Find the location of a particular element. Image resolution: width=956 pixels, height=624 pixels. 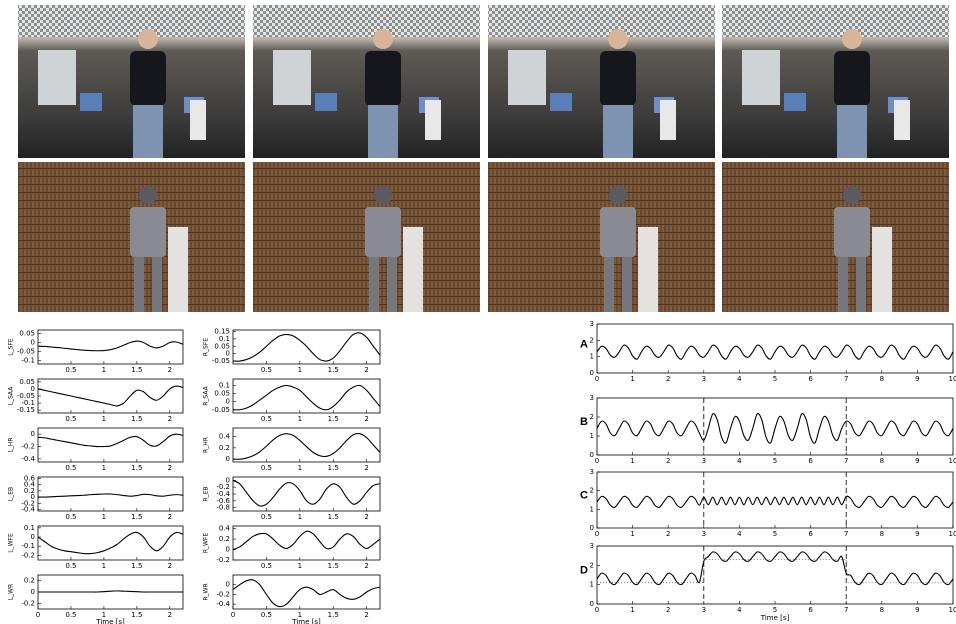

y-tick-label: -0.8 is located at coordinates (223, 508).